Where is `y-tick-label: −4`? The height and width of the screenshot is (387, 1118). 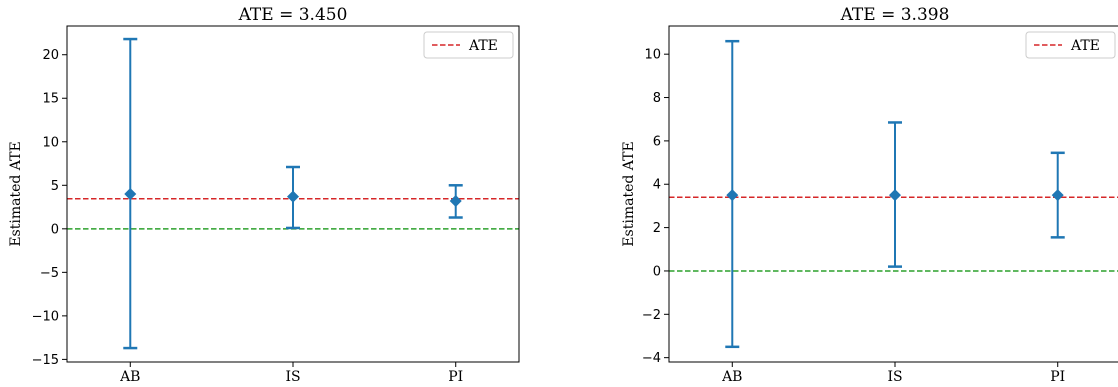 y-tick-label: −4 is located at coordinates (651, 358).